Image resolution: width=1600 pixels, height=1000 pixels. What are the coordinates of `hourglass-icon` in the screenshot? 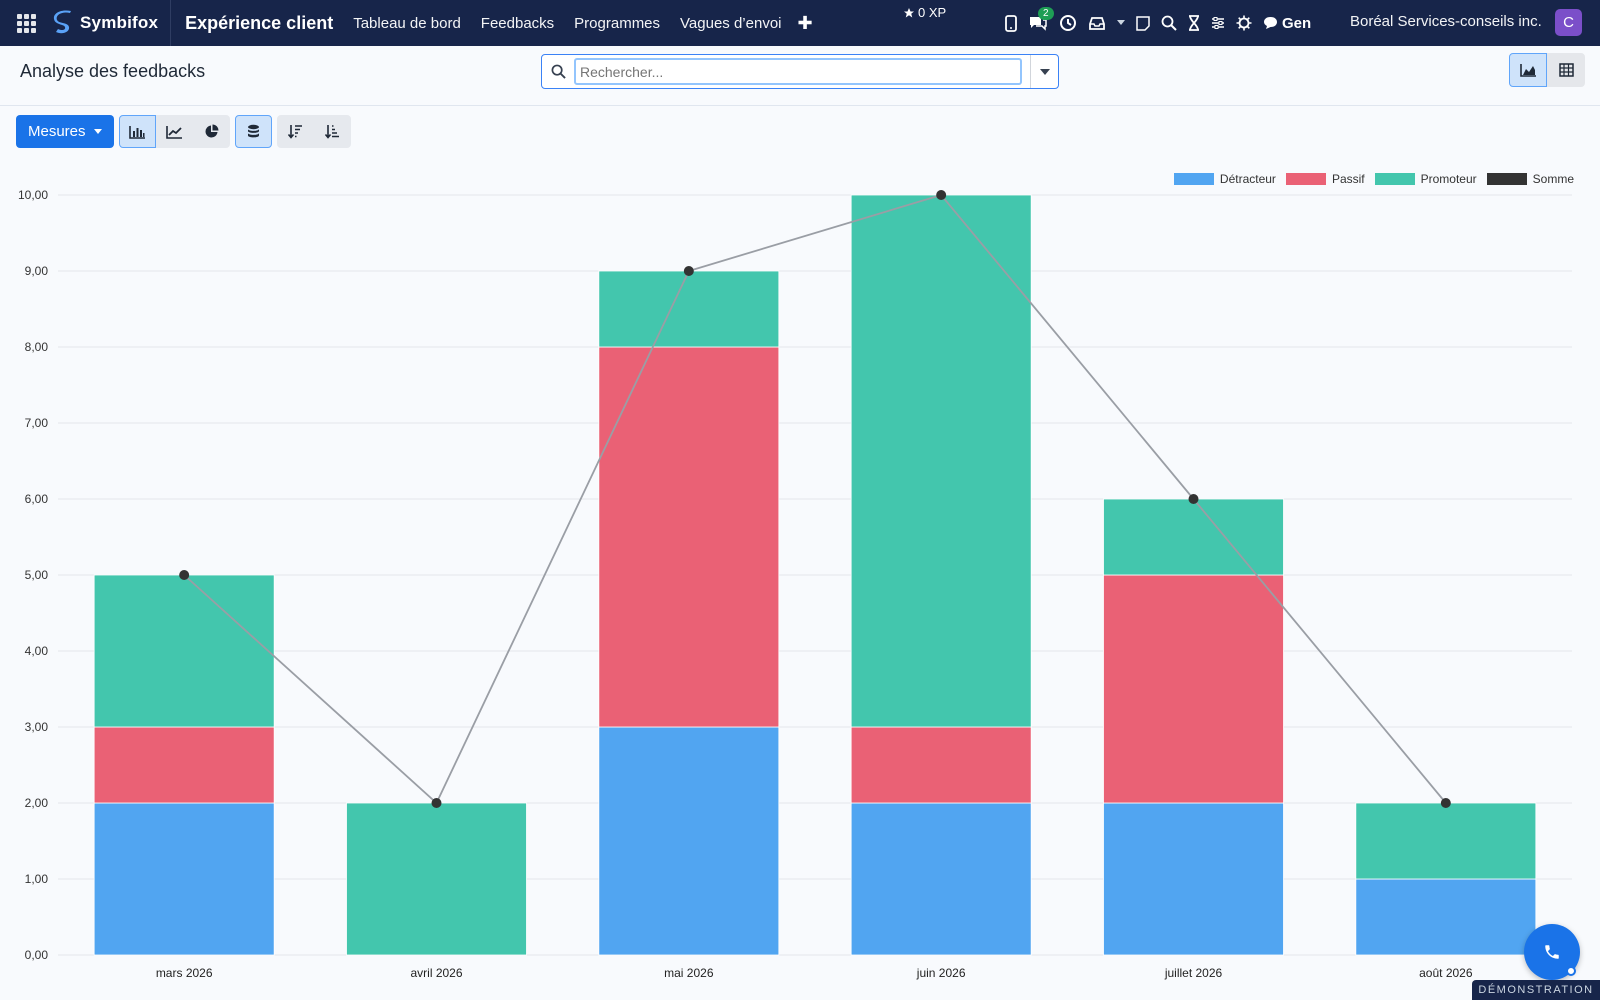 It's located at (1194, 23).